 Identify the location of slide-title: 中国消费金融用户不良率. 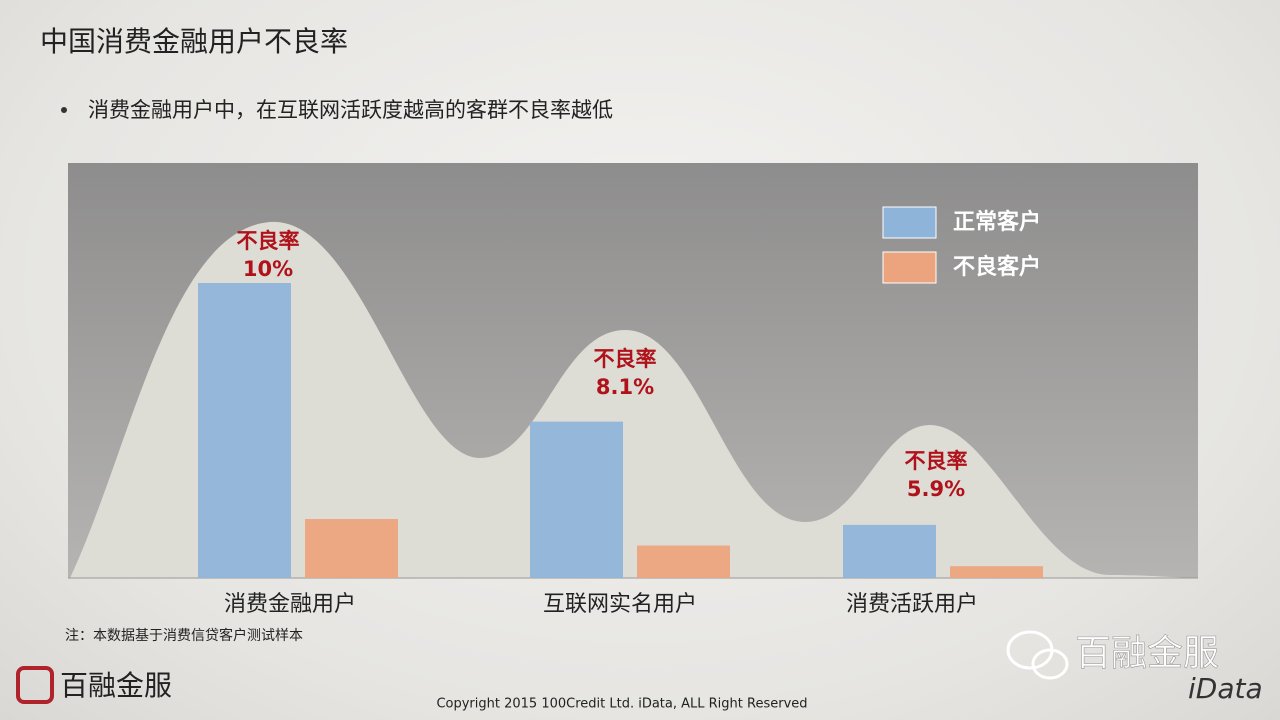
(194, 41).